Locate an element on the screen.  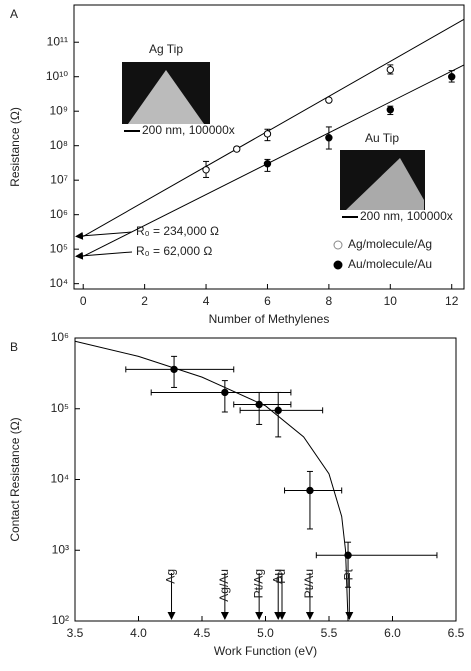
marker-label: Pt is located at coordinates (348, 574).